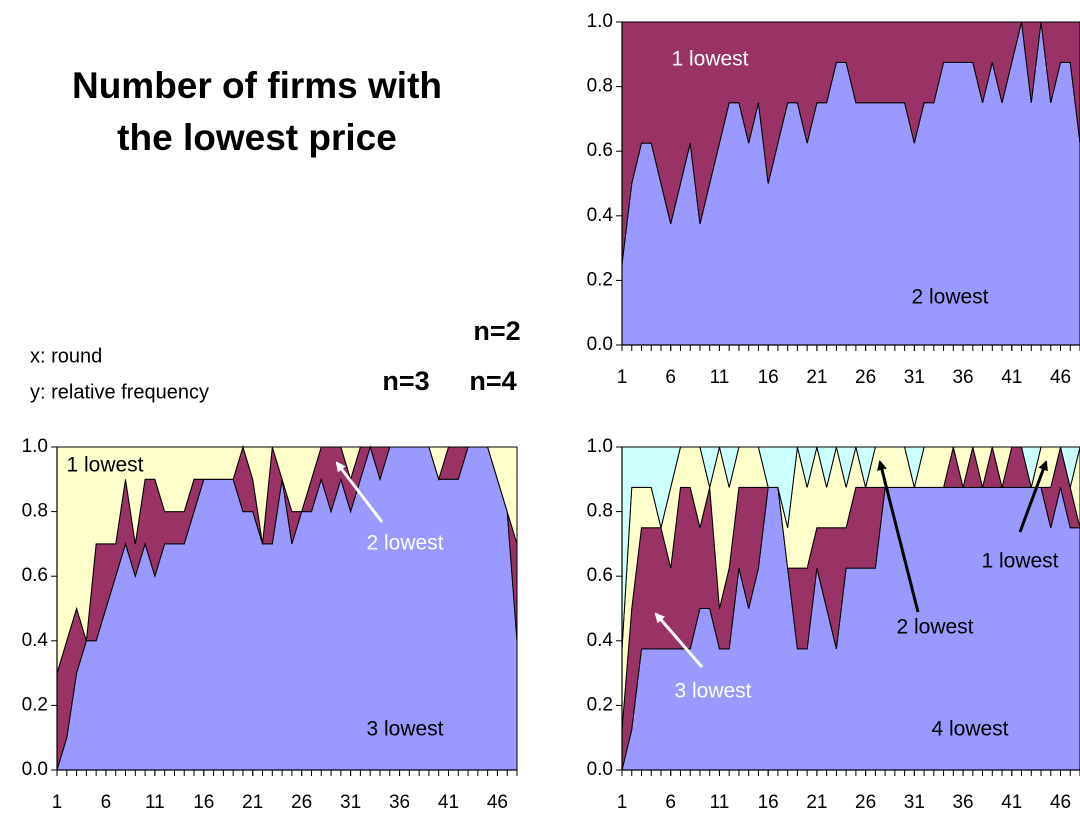 The height and width of the screenshot is (821, 1080). I want to click on axis-note: x: round, so click(66, 356).